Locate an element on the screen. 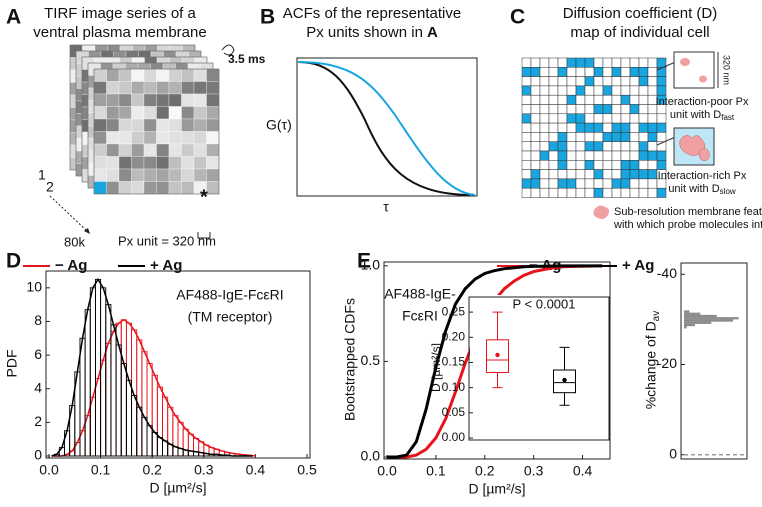  x-tick-label: 0.5 is located at coordinates (307, 470).